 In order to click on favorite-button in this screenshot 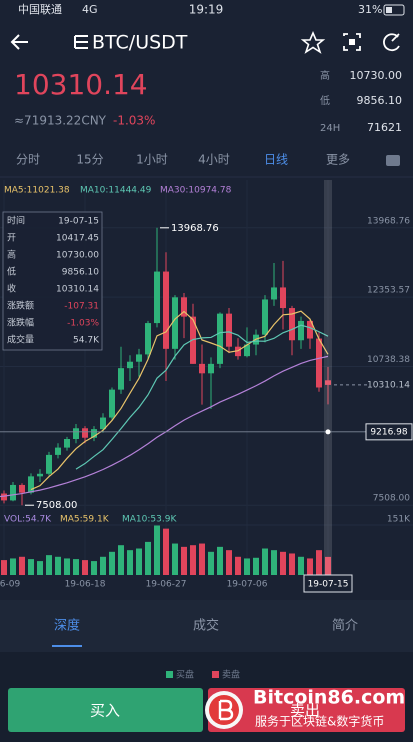, I will do `click(313, 42)`.